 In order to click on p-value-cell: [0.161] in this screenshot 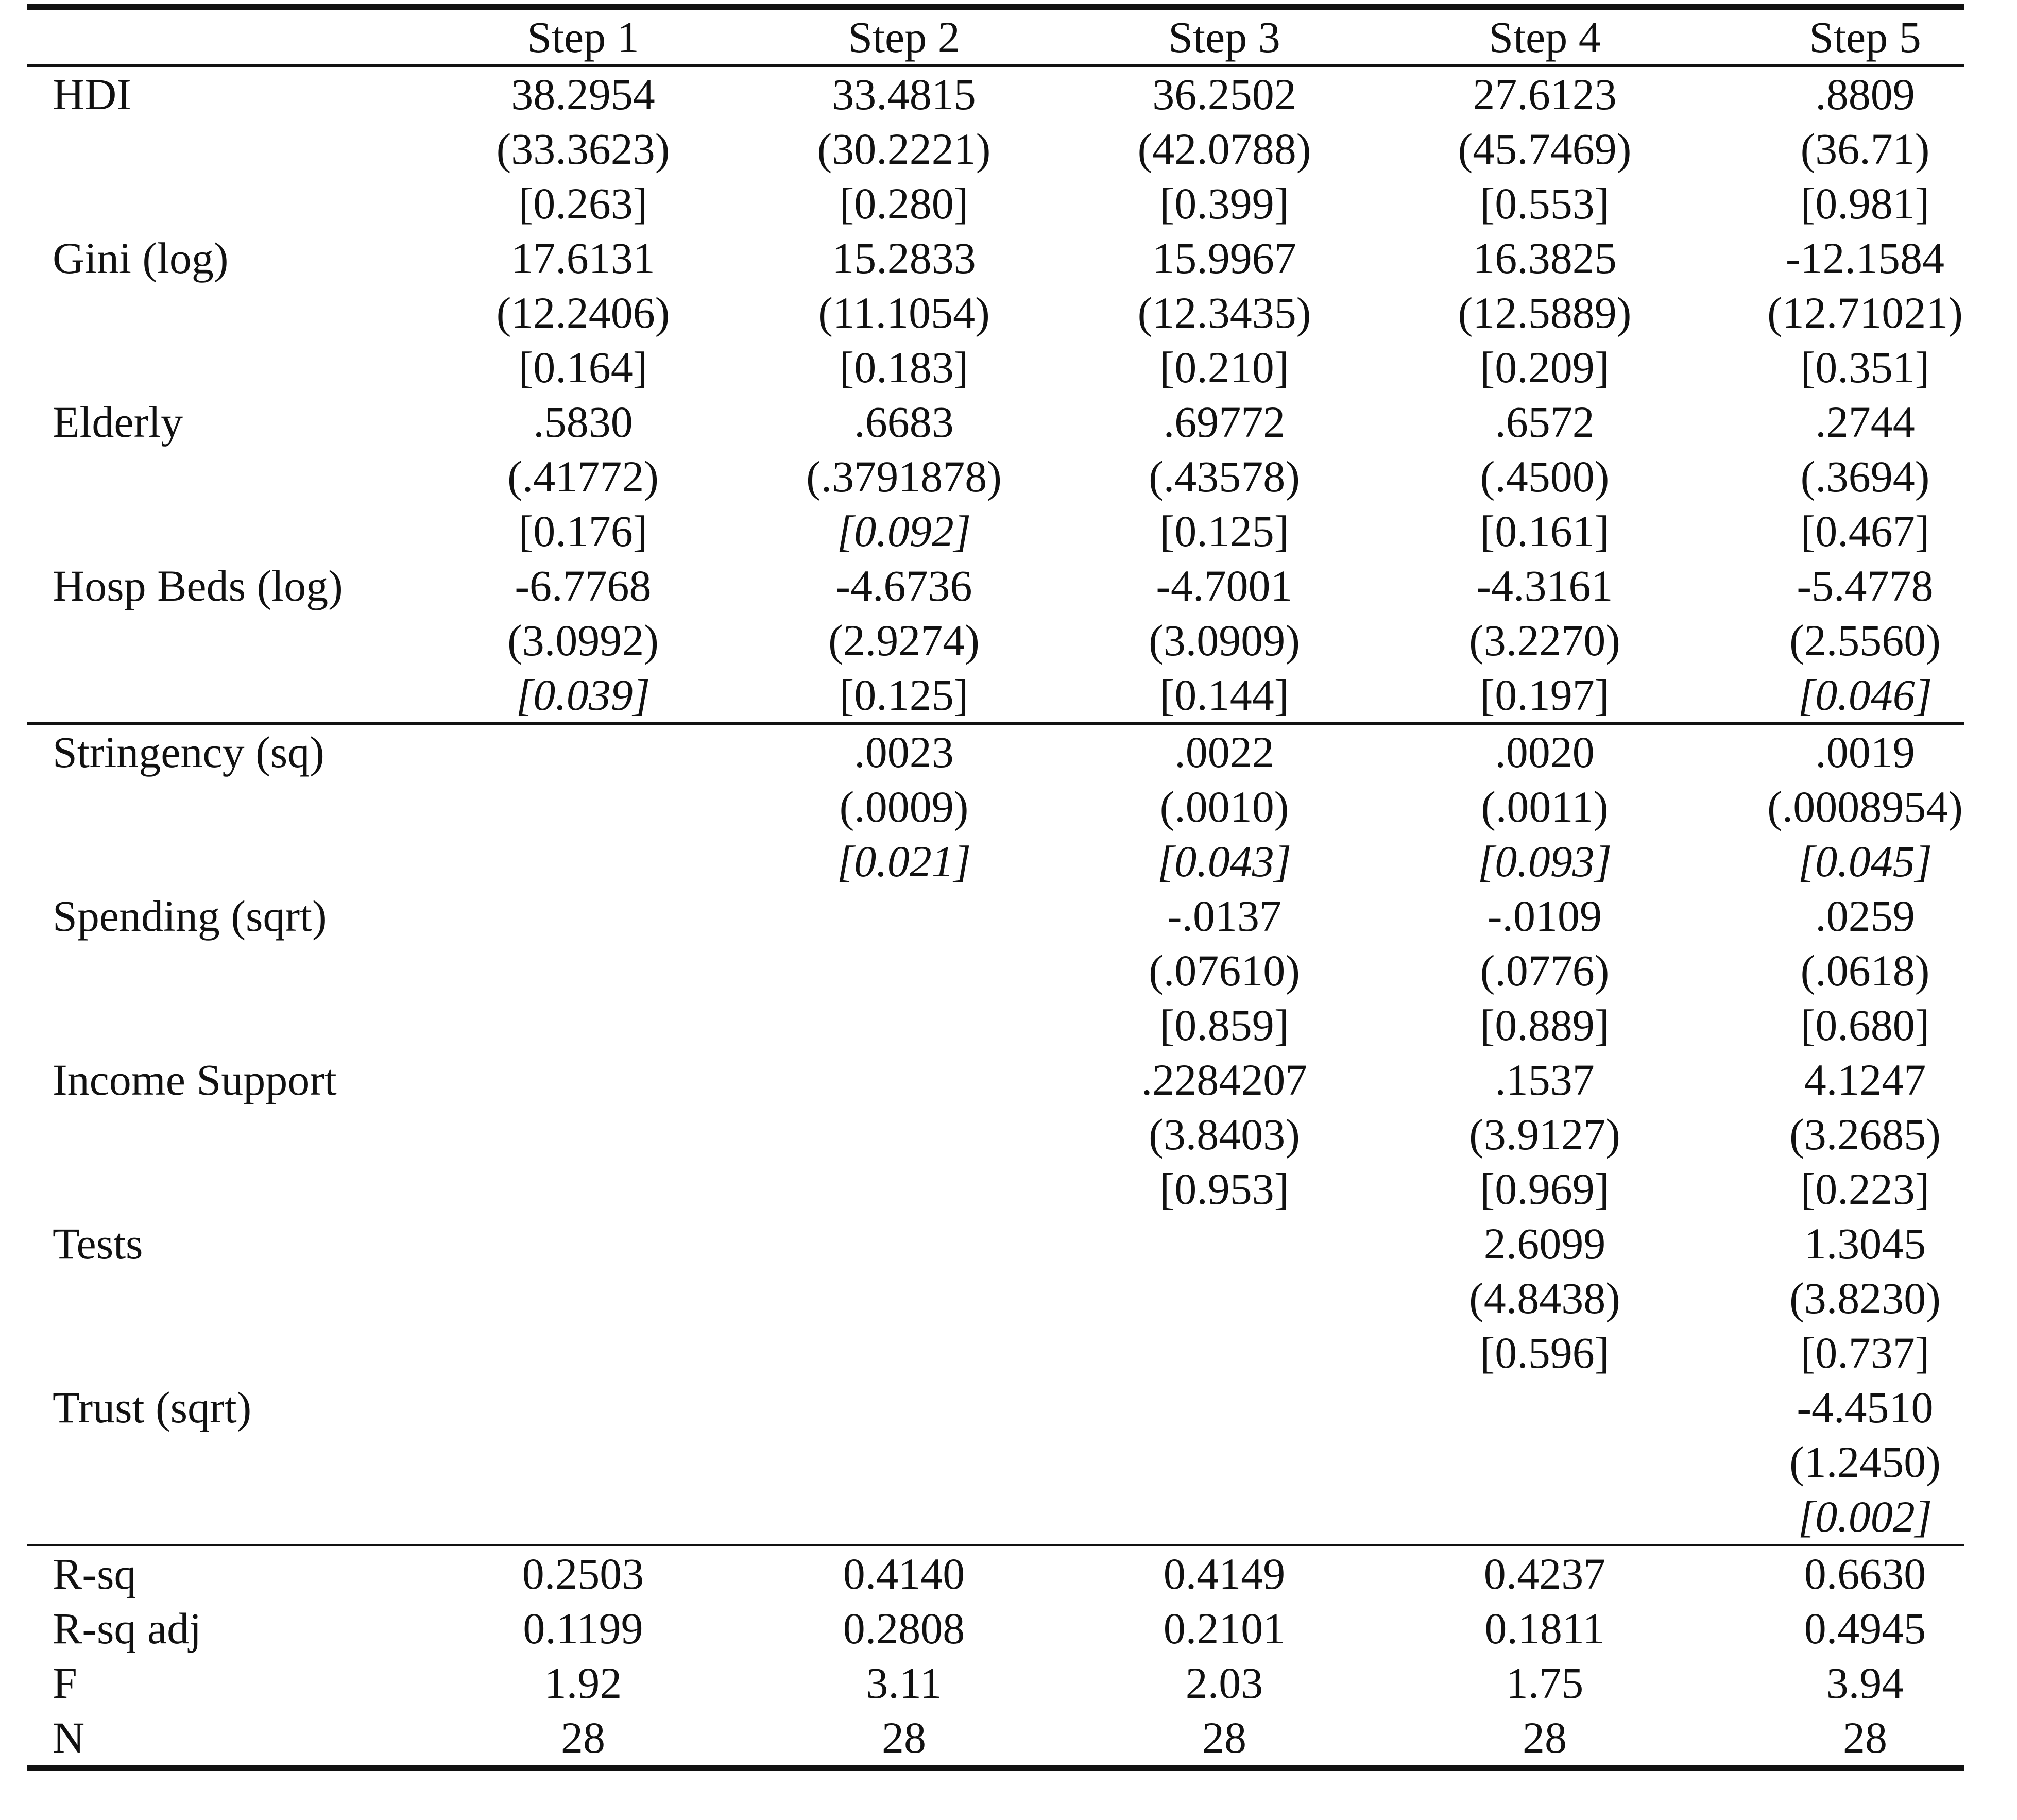, I will do `click(1545, 531)`.